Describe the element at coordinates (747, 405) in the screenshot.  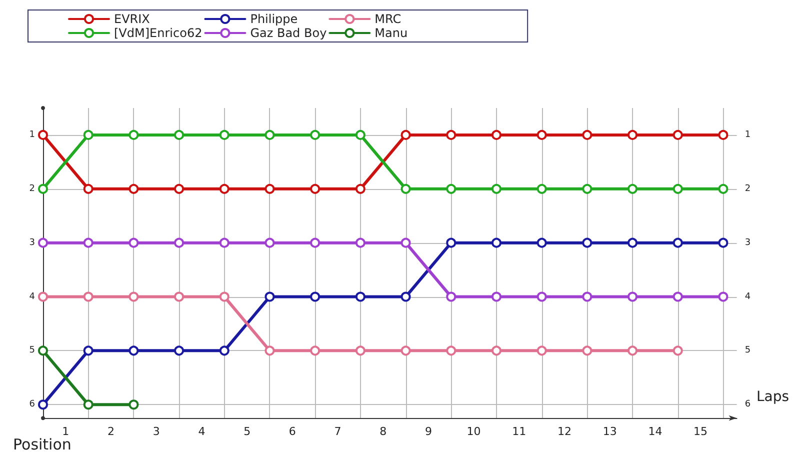
I see `y2-tick-label: 6` at that location.